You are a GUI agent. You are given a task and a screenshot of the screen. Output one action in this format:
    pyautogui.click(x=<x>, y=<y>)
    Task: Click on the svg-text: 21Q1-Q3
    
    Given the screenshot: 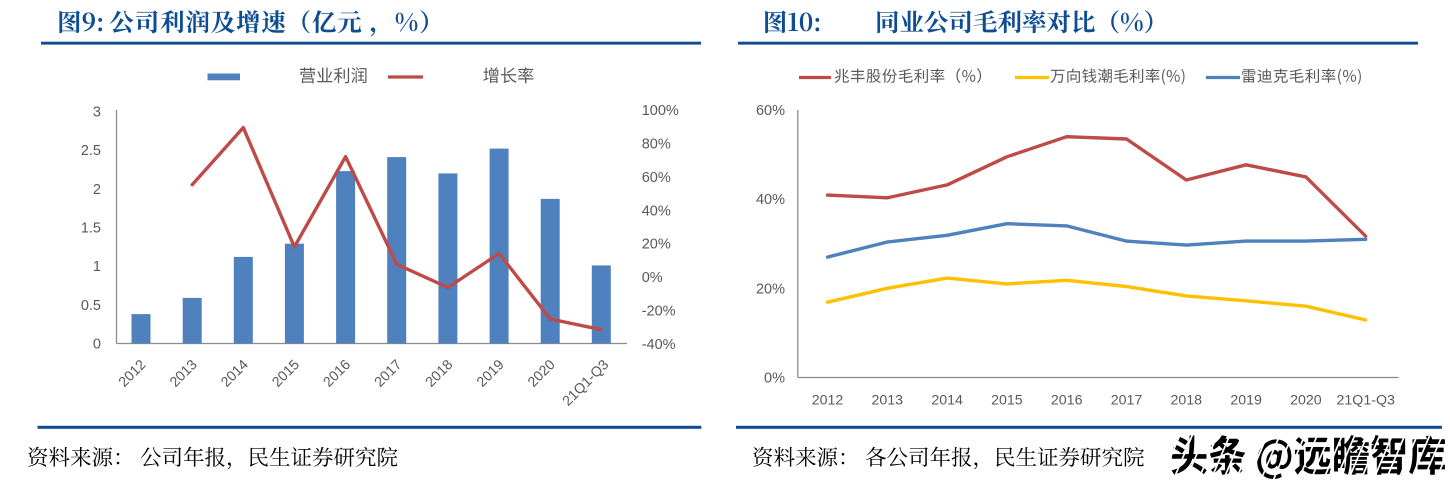 What is the action you would take?
    pyautogui.click(x=1366, y=401)
    